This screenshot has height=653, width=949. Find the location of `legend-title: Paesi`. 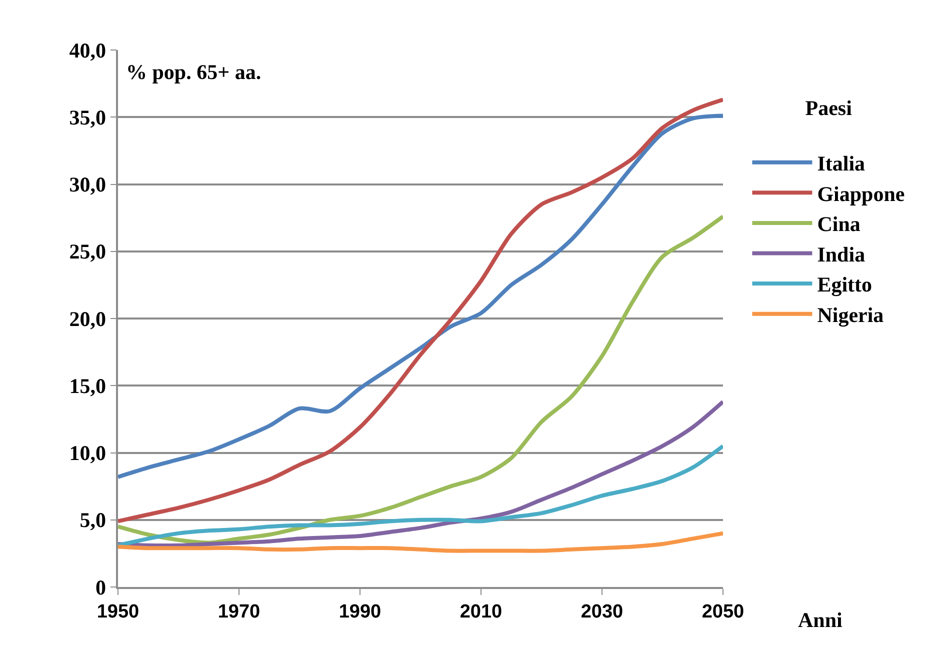

legend-title: Paesi is located at coordinates (828, 108).